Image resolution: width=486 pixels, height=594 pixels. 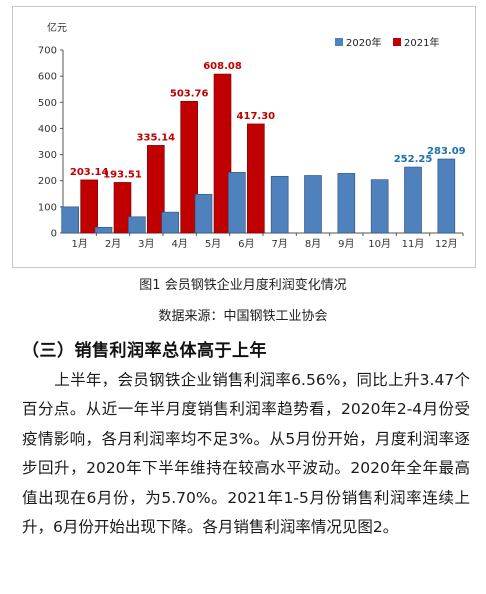 What do you see at coordinates (47, 103) in the screenshot?
I see `y-tick-label: 500` at bounding box center [47, 103].